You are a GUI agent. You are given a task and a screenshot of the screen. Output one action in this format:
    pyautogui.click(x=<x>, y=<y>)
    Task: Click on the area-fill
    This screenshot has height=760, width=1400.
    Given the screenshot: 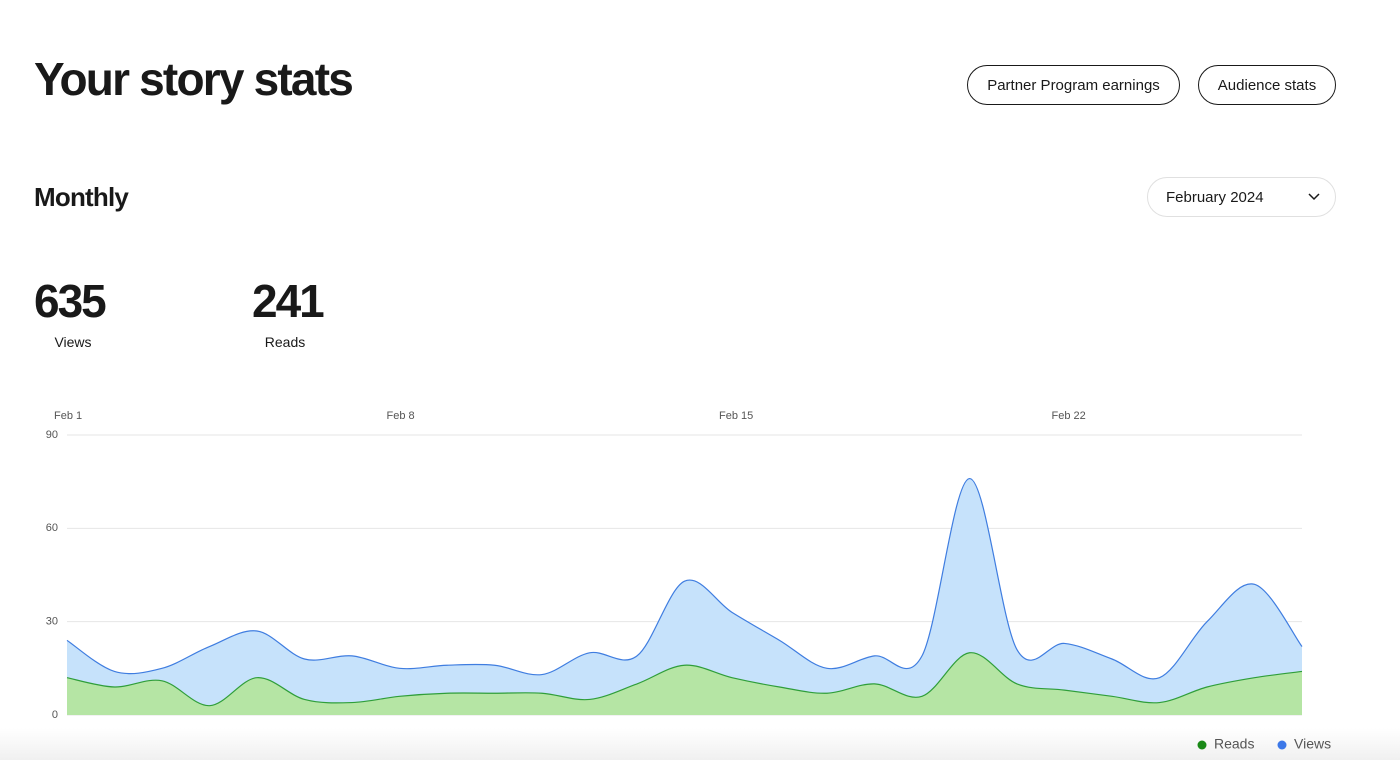 What is the action you would take?
    pyautogui.click(x=684, y=683)
    